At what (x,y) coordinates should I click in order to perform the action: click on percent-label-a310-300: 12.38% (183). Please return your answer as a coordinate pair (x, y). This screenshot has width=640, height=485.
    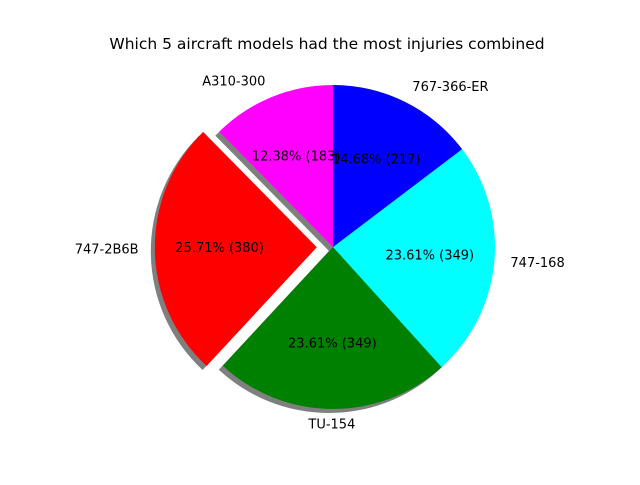
    Looking at the image, I should click on (296, 157).